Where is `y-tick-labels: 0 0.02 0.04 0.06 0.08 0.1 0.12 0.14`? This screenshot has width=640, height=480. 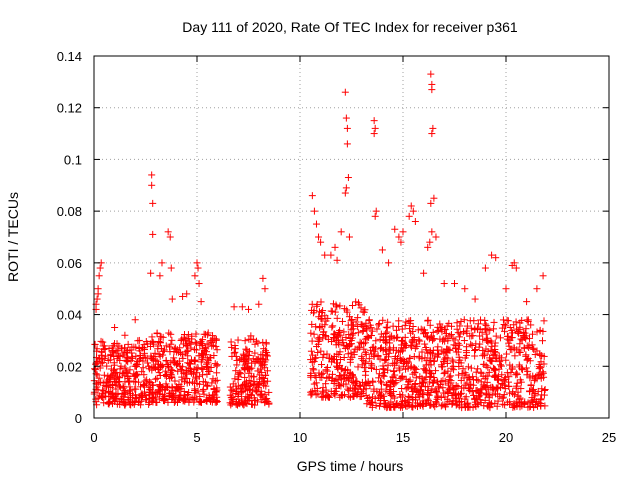 y-tick-labels: 0 0.02 0.04 0.06 0.08 0.1 0.12 0.14 is located at coordinates (69, 237).